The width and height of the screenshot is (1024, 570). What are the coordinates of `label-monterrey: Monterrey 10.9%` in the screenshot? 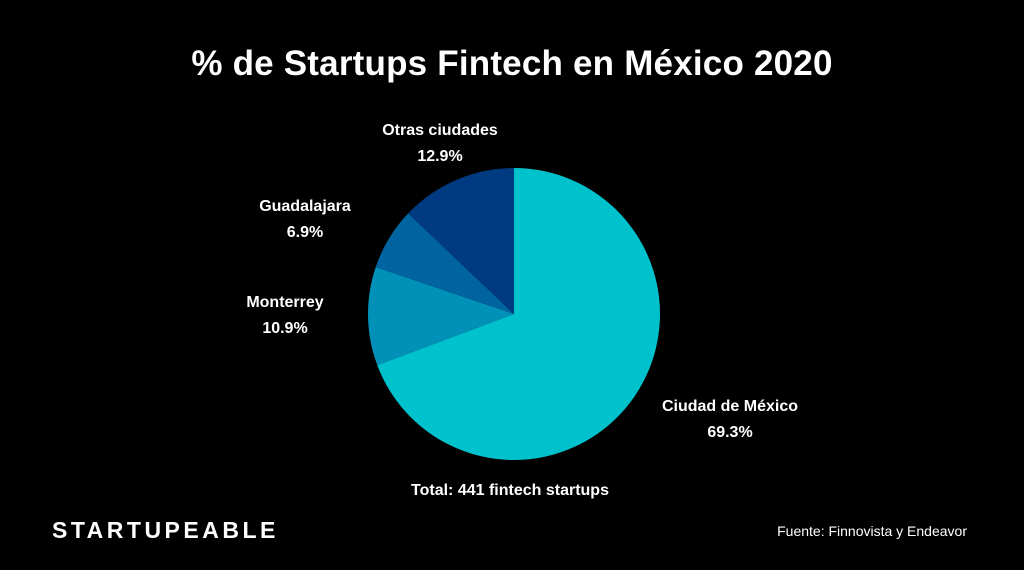 It's located at (285, 316).